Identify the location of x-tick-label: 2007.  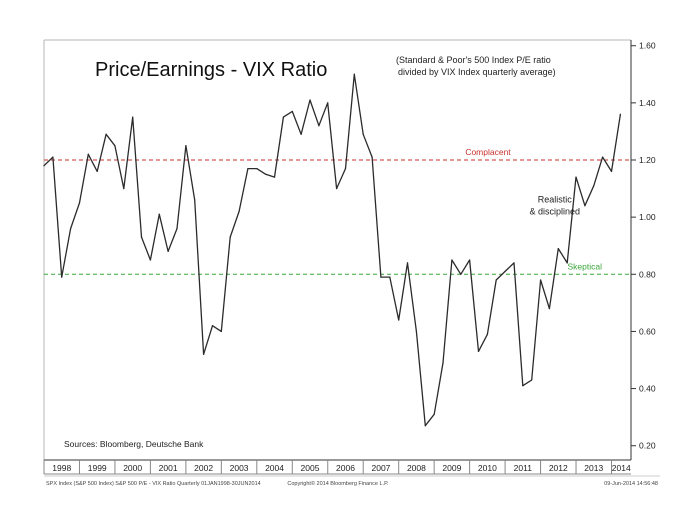
(380, 468).